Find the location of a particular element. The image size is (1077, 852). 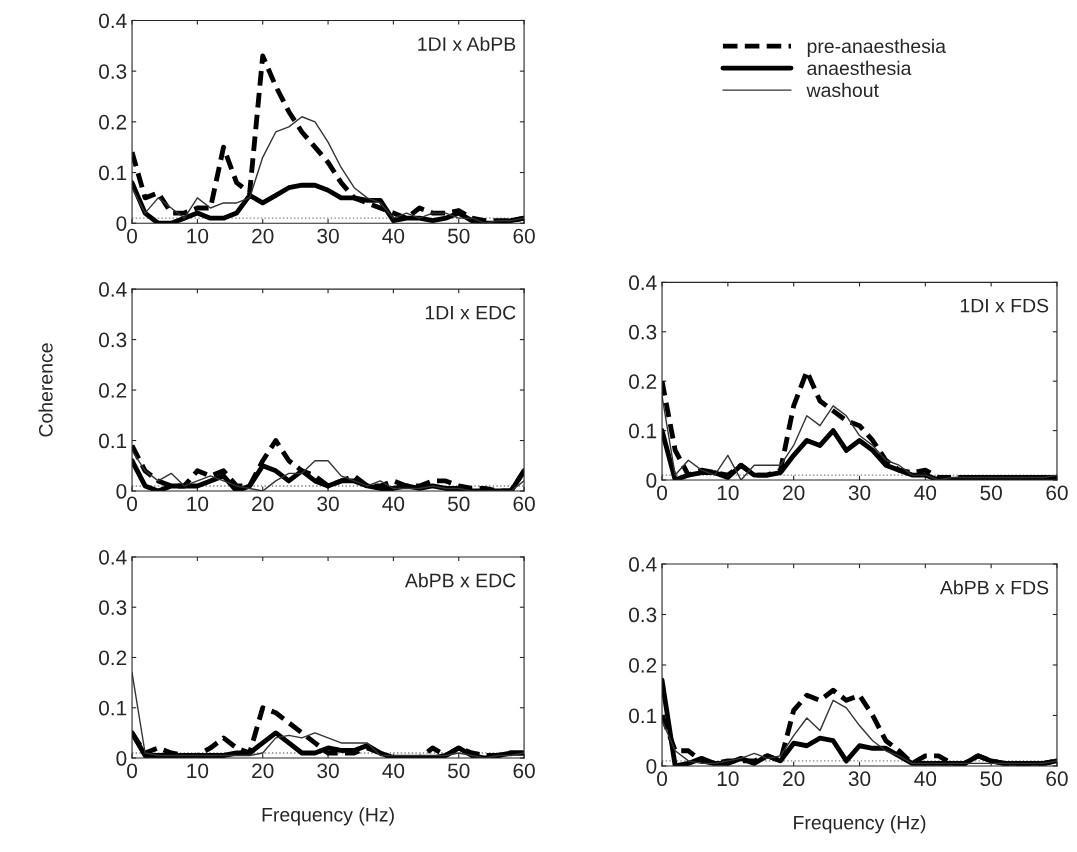

legend-label: pre-anaesthesia is located at coordinates (876, 47).